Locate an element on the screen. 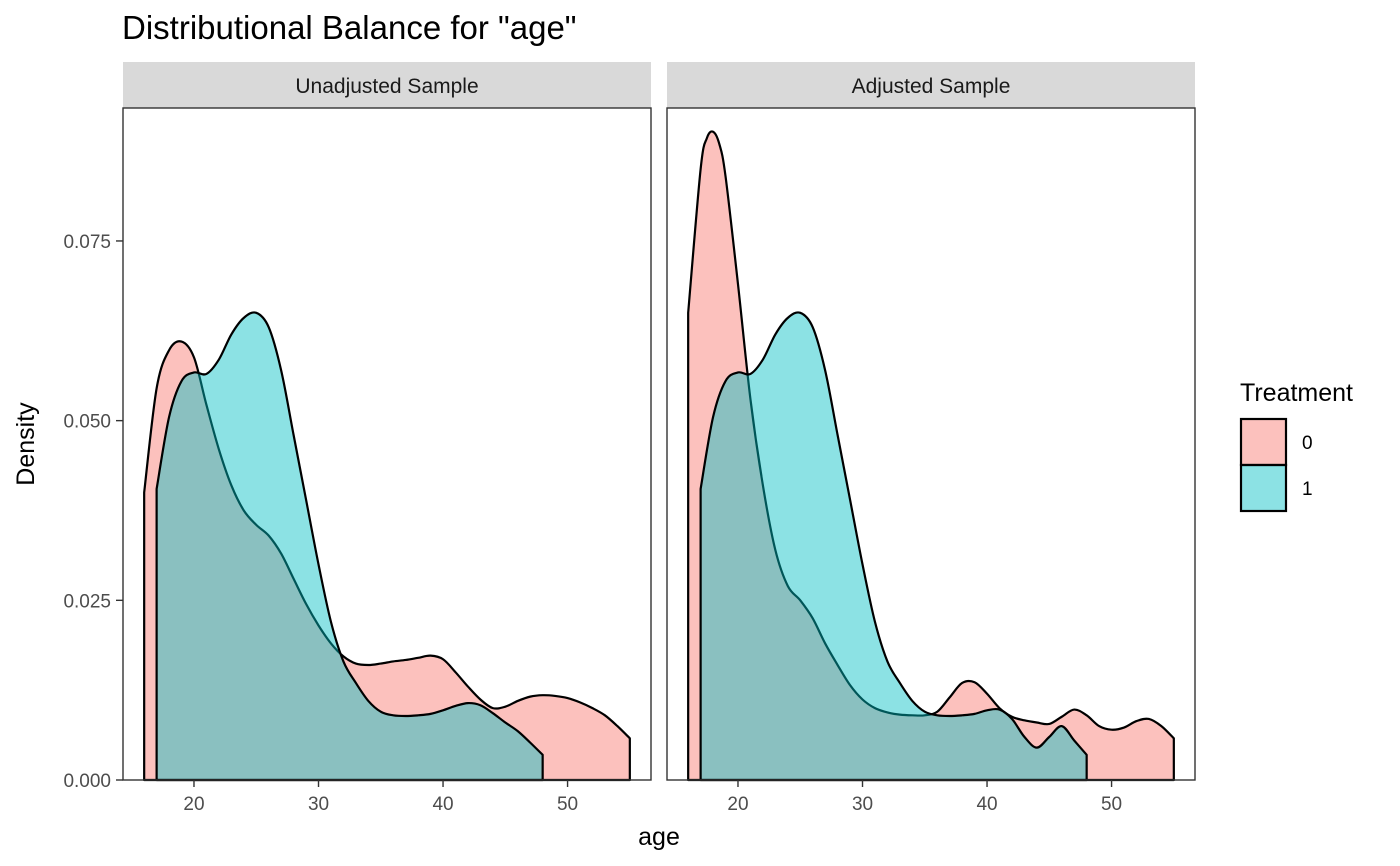 The image size is (1400, 866). legend-label-0: 0 is located at coordinates (1307, 443).